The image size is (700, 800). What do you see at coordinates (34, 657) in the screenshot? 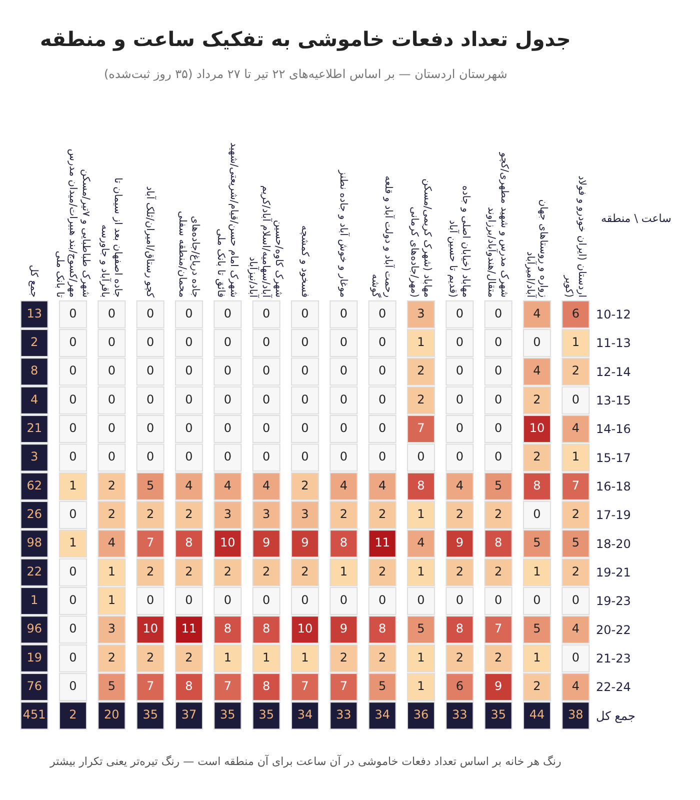
I see `data-label: 19` at bounding box center [34, 657].